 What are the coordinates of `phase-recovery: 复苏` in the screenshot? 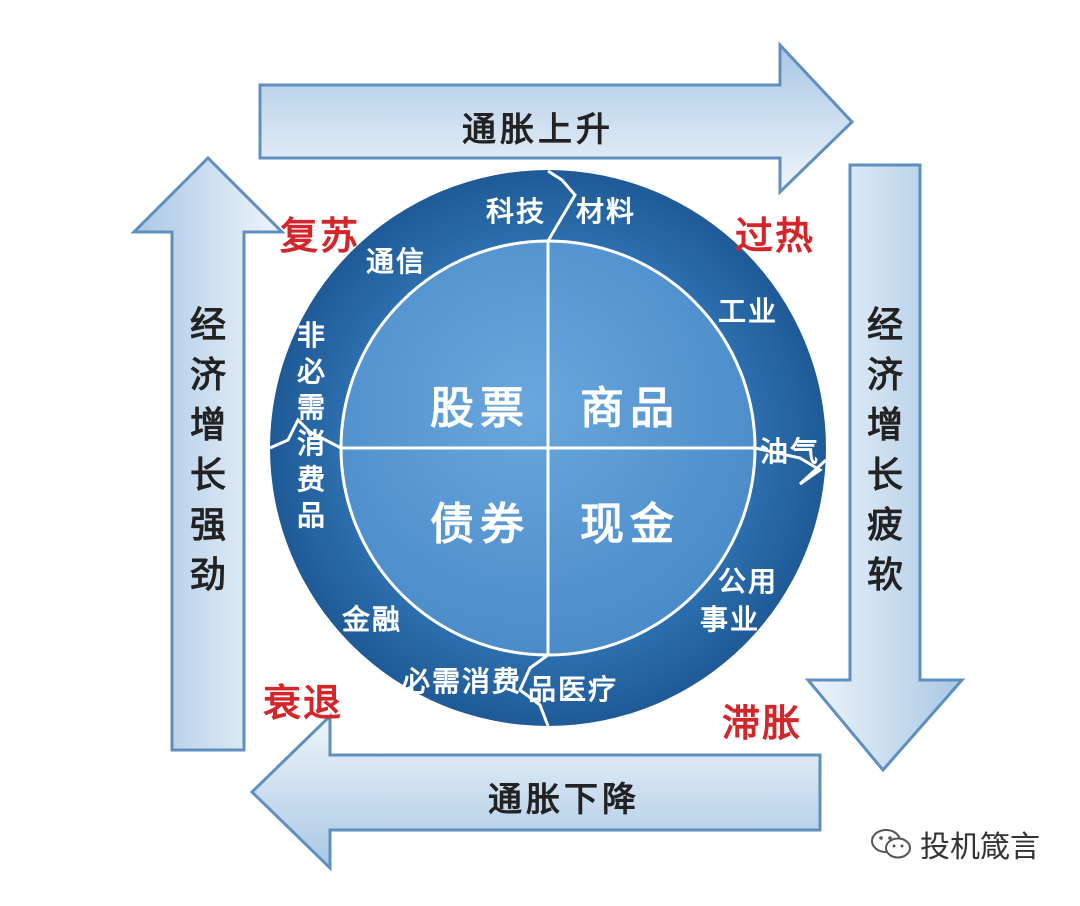 It's located at (320, 235).